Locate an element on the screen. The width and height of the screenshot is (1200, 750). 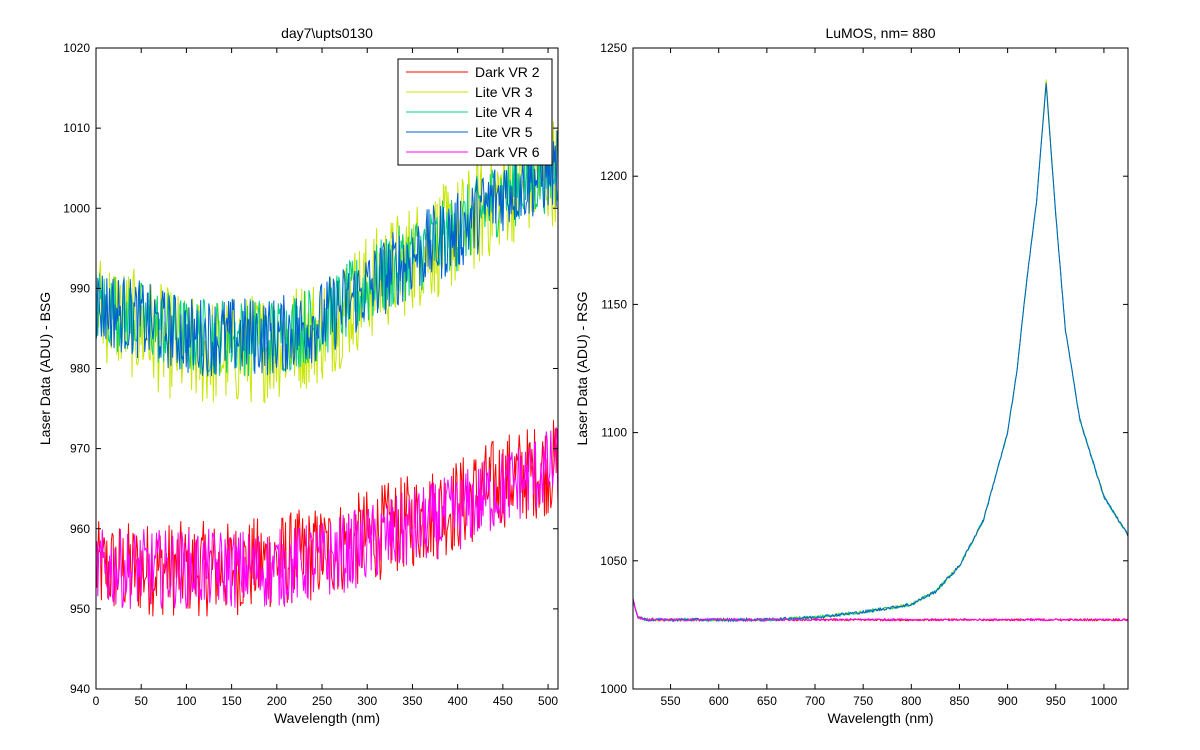
y-tick-label: 1010 is located at coordinates (76, 128).